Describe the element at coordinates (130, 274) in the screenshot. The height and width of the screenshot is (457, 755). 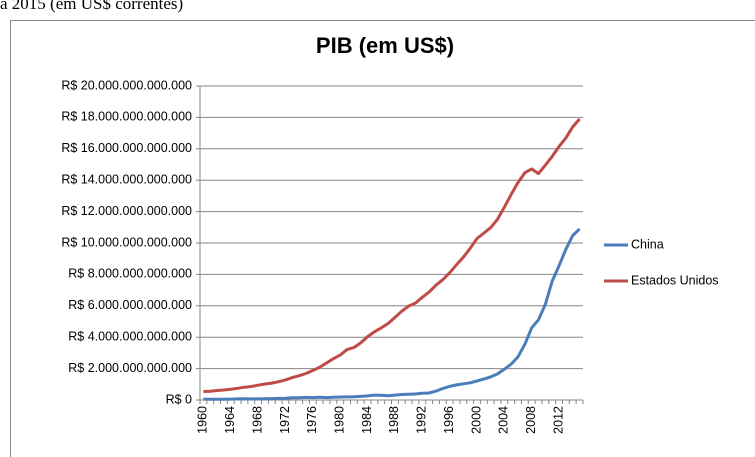
I see `y-tick-label: R$ 8.000.000.000.000` at that location.